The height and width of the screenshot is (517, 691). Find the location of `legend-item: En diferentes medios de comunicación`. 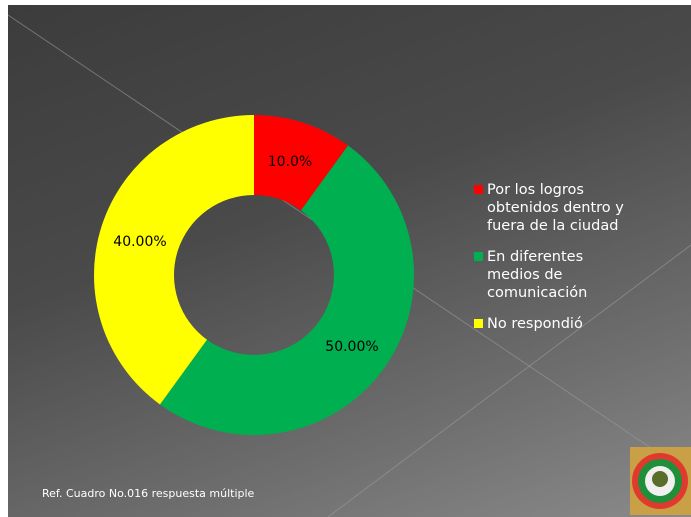

legend-item: En diferentes medios de comunicación is located at coordinates (554, 275).